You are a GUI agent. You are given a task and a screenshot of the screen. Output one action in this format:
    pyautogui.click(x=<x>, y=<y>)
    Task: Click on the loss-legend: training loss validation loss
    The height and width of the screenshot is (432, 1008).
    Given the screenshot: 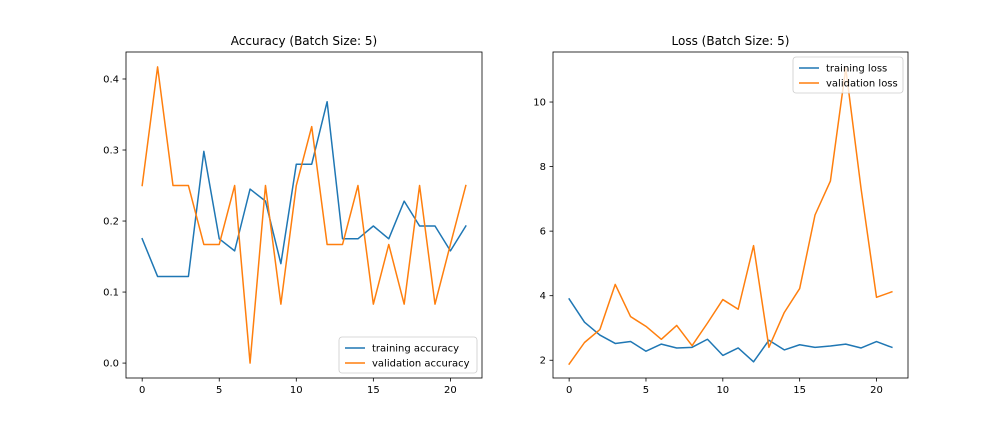 What is the action you would take?
    pyautogui.click(x=848, y=75)
    